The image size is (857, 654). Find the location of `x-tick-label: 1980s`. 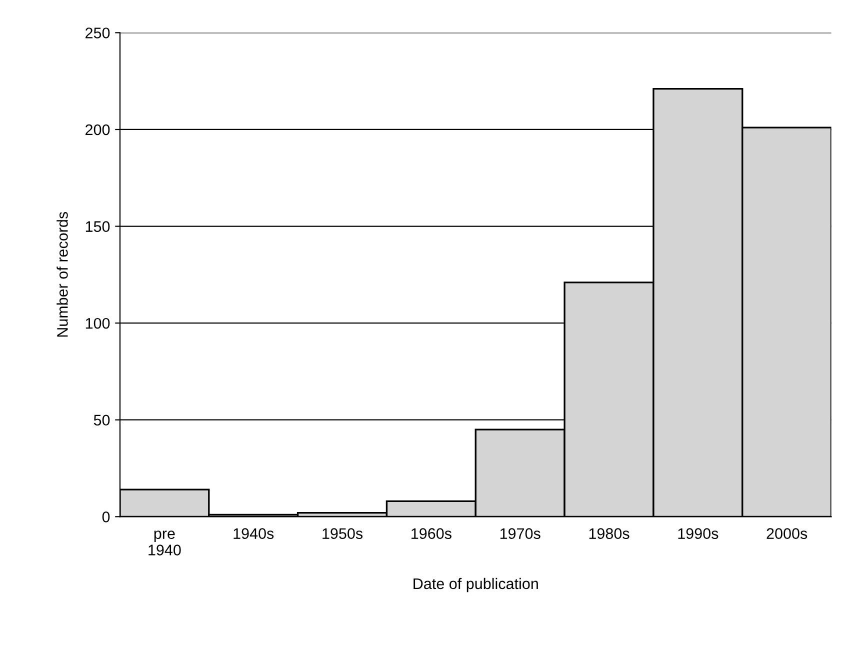

x-tick-label: 1980s is located at coordinates (609, 533).